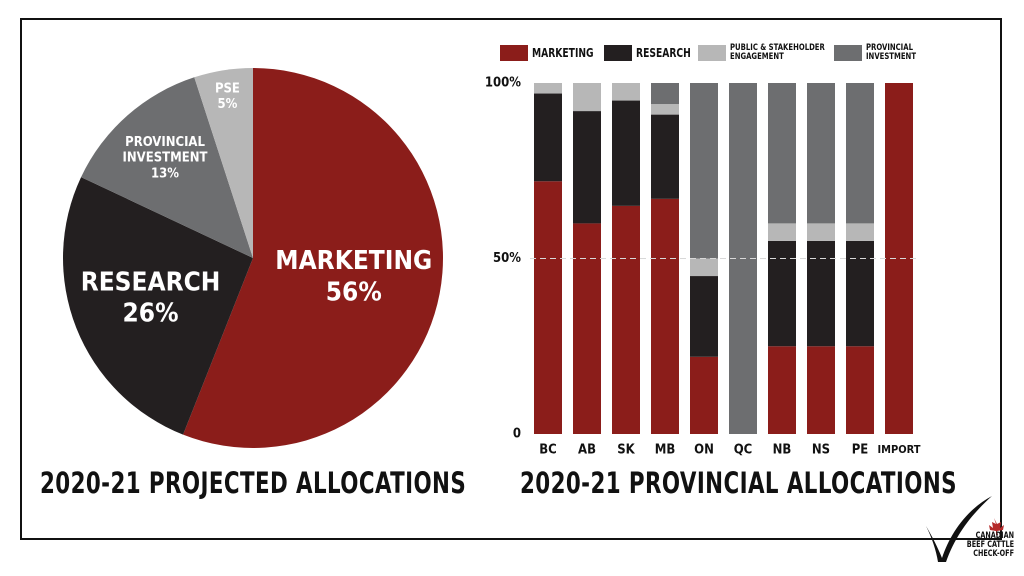  Describe the element at coordinates (898, 449) in the screenshot. I see `x-tick-label: IMPORT` at that location.